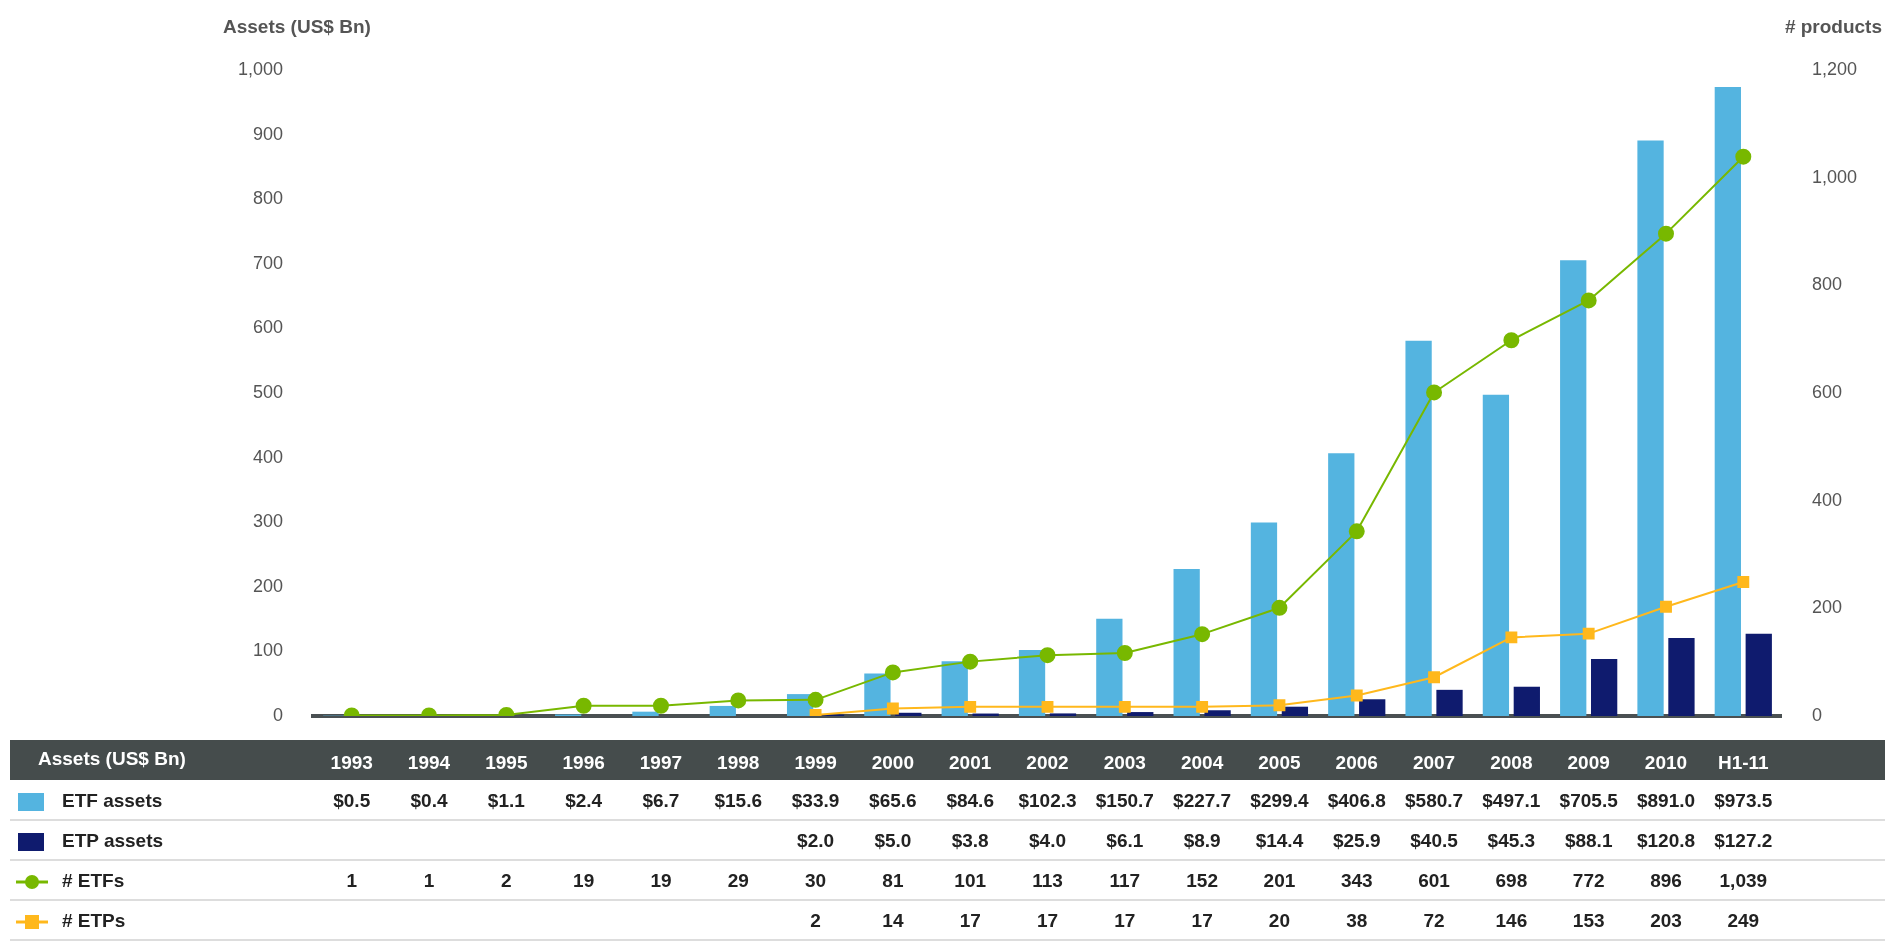  What do you see at coordinates (1588, 841) in the screenshot?
I see `data-label: $88.1` at bounding box center [1588, 841].